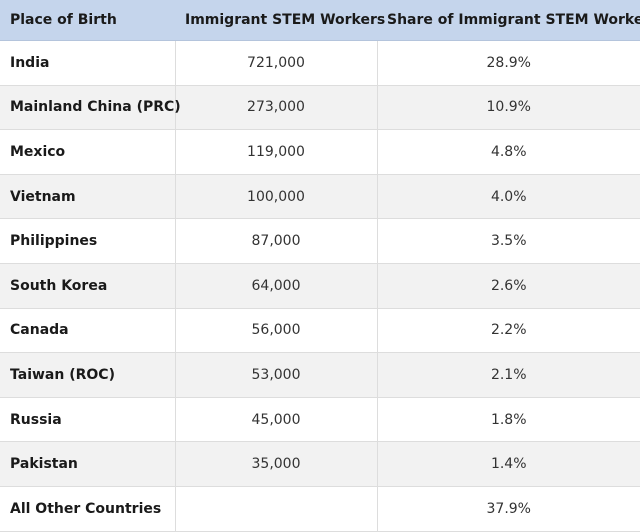 Image resolution: width=640 pixels, height=532 pixels. Describe the element at coordinates (280, 20) in the screenshot. I see `header-immigrant-stem-workers: Immigrant STEM Workers` at that location.